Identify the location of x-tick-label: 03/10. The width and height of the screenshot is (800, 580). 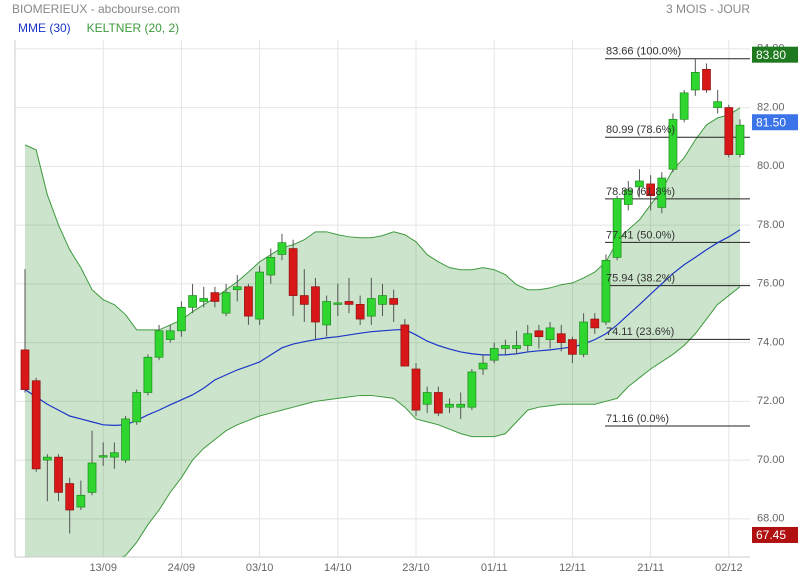
(260, 568).